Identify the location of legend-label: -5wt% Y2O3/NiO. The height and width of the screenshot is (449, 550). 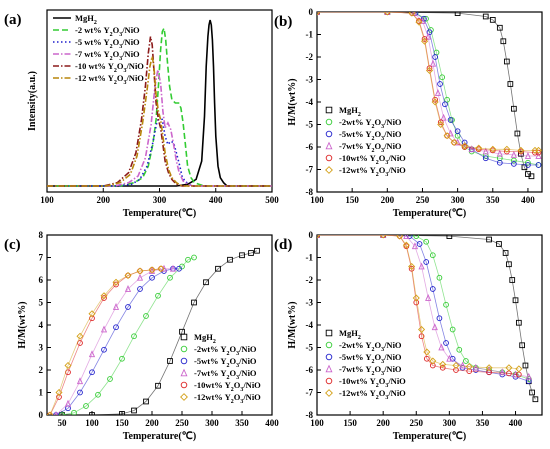
(370, 358).